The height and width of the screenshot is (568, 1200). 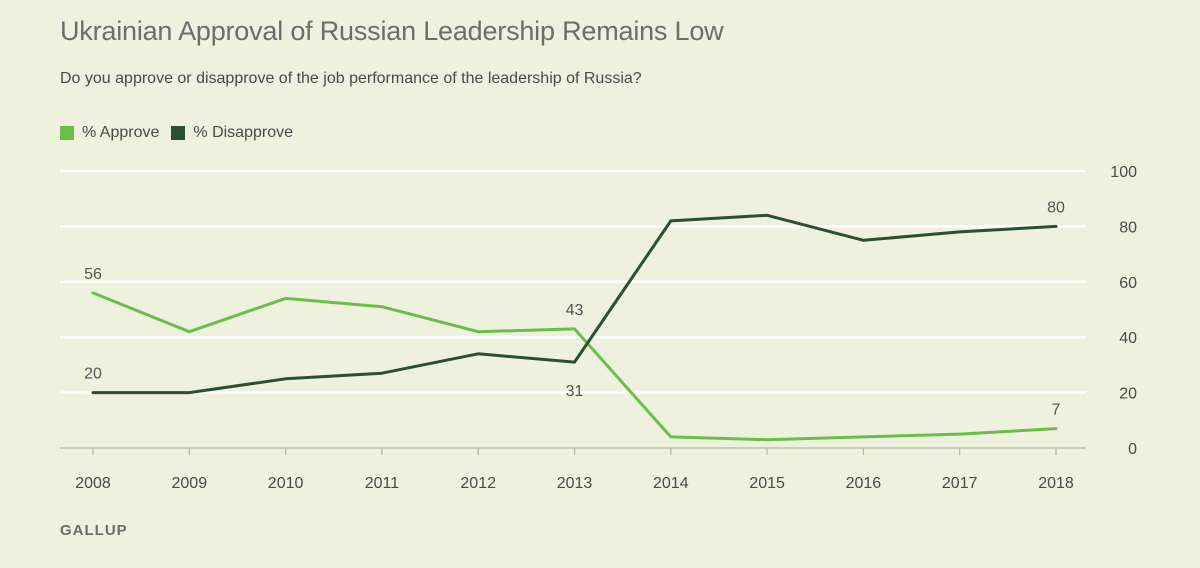 I want to click on x-tick-label: 2009, so click(x=190, y=483).